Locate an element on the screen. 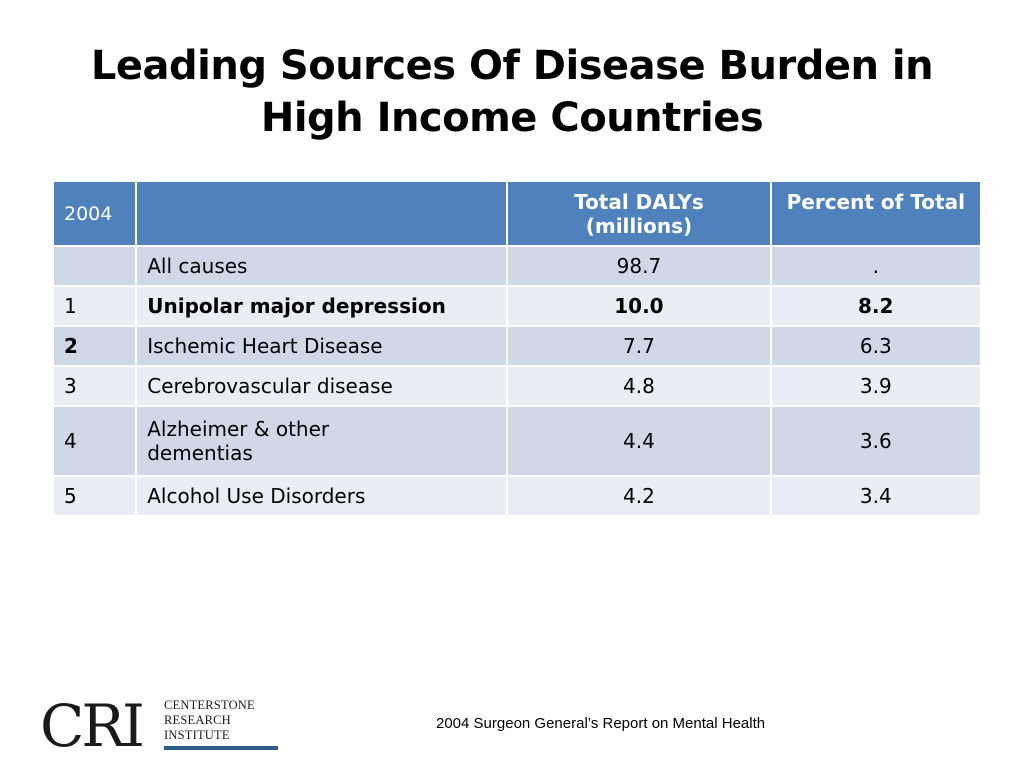 The width and height of the screenshot is (1024, 768). cause-cell: All causes is located at coordinates (322, 266).